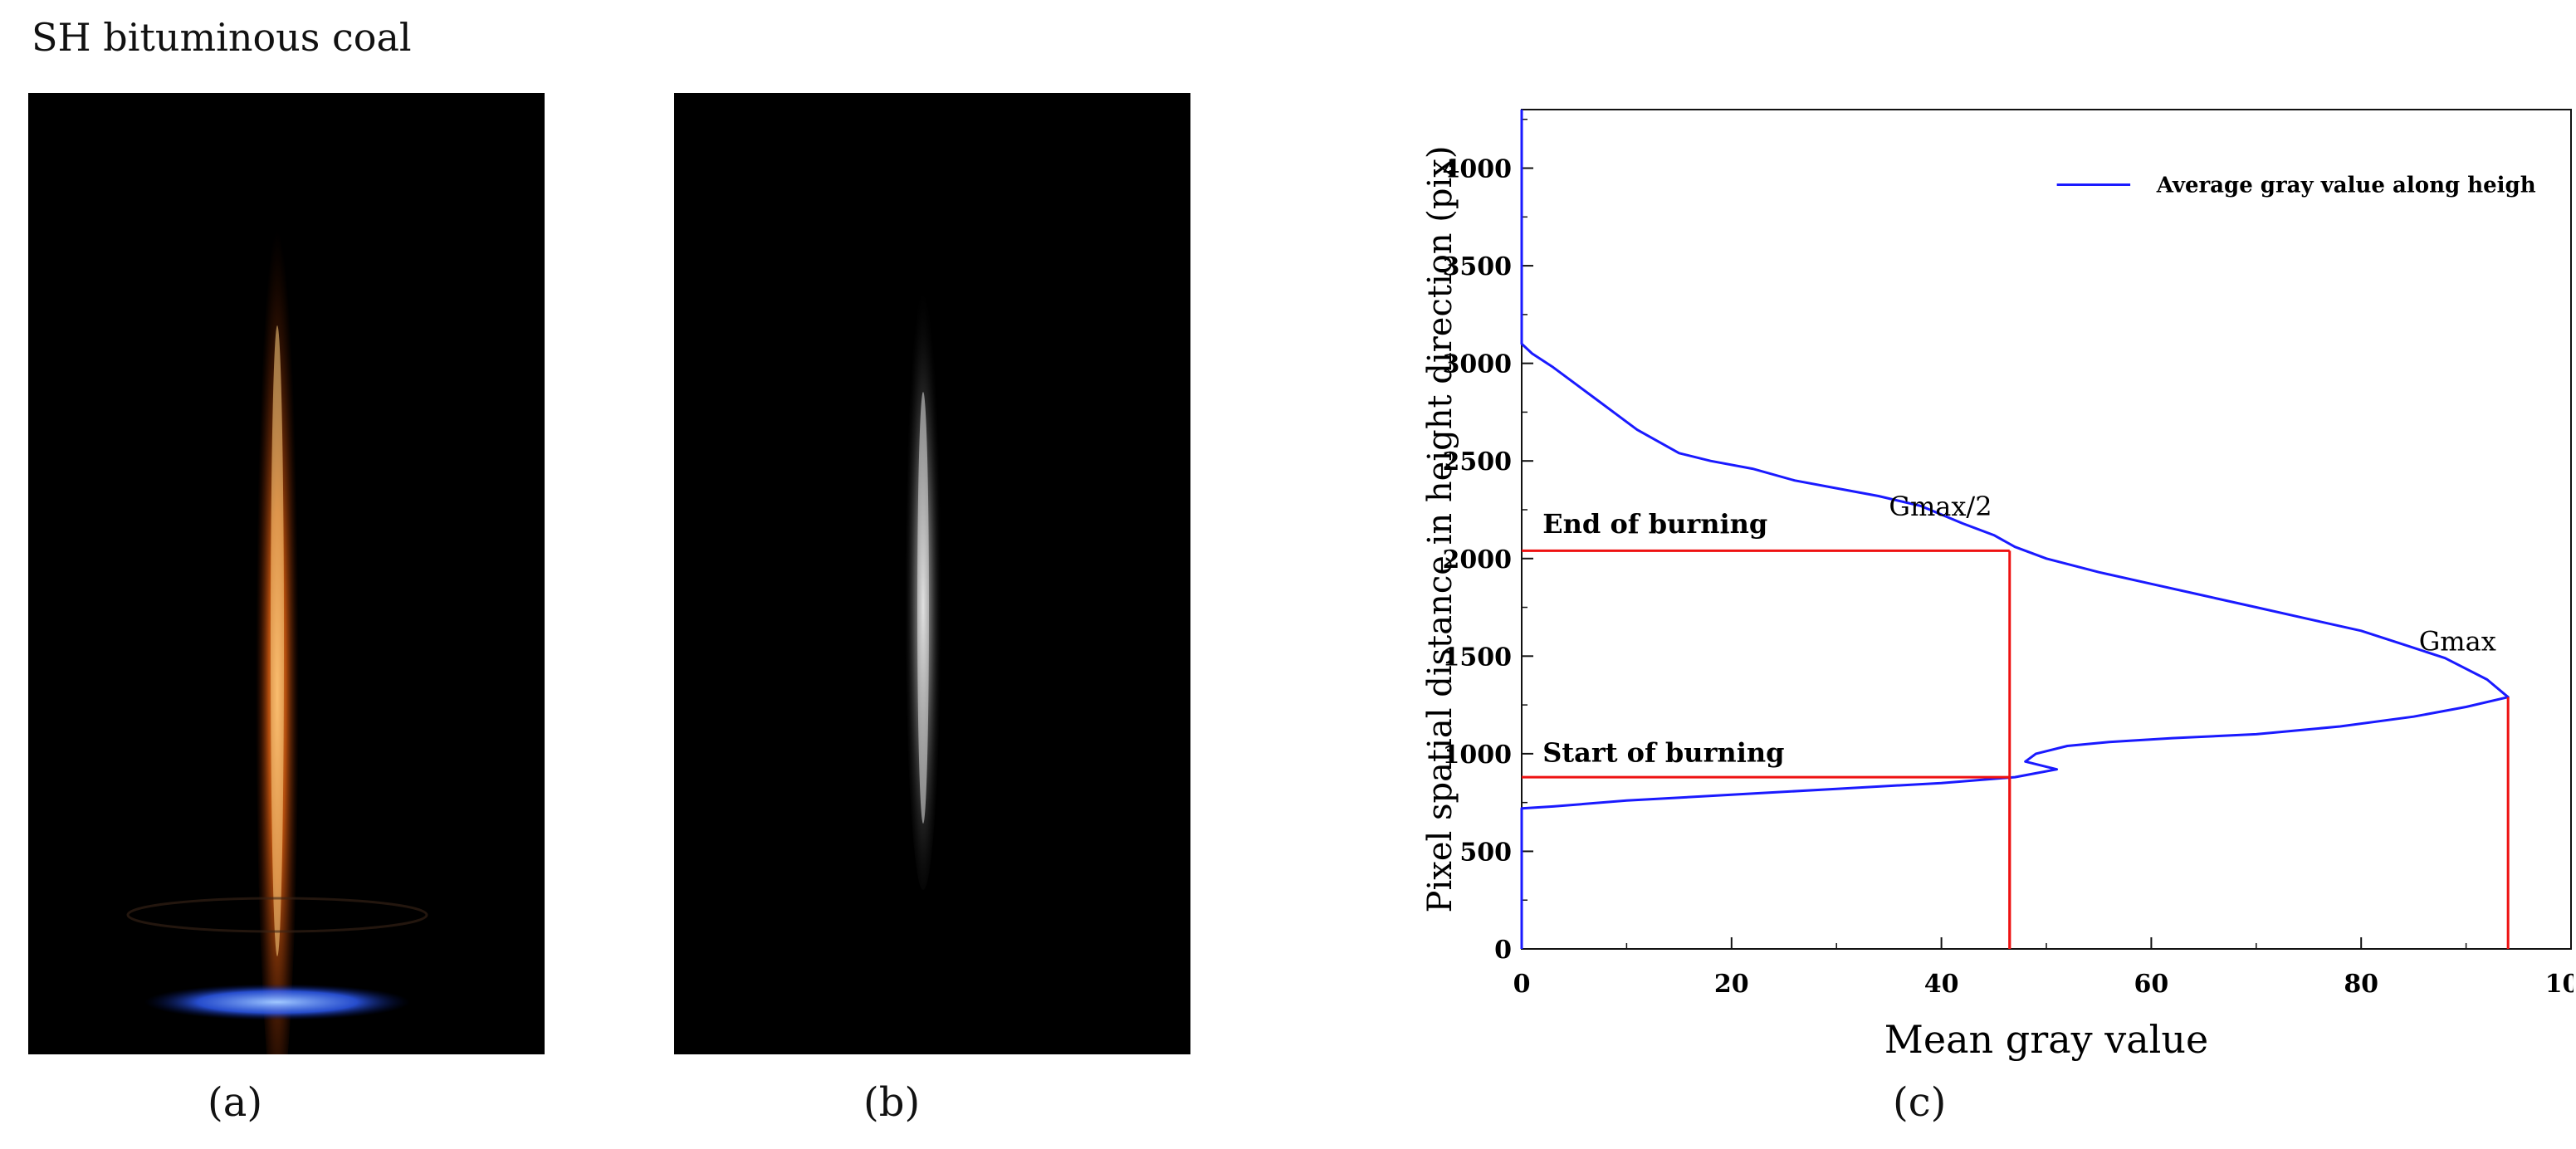  What do you see at coordinates (1920, 1102) in the screenshot?
I see `panel-label-c: (c)` at bounding box center [1920, 1102].